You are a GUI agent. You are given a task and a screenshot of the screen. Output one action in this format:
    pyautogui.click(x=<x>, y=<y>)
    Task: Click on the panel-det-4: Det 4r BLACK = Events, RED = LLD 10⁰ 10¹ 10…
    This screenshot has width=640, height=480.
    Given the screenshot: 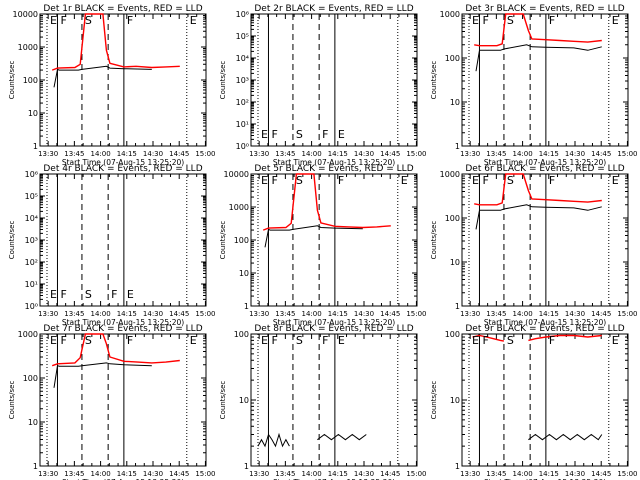 What is the action you would take?
    pyautogui.click(x=112, y=245)
    